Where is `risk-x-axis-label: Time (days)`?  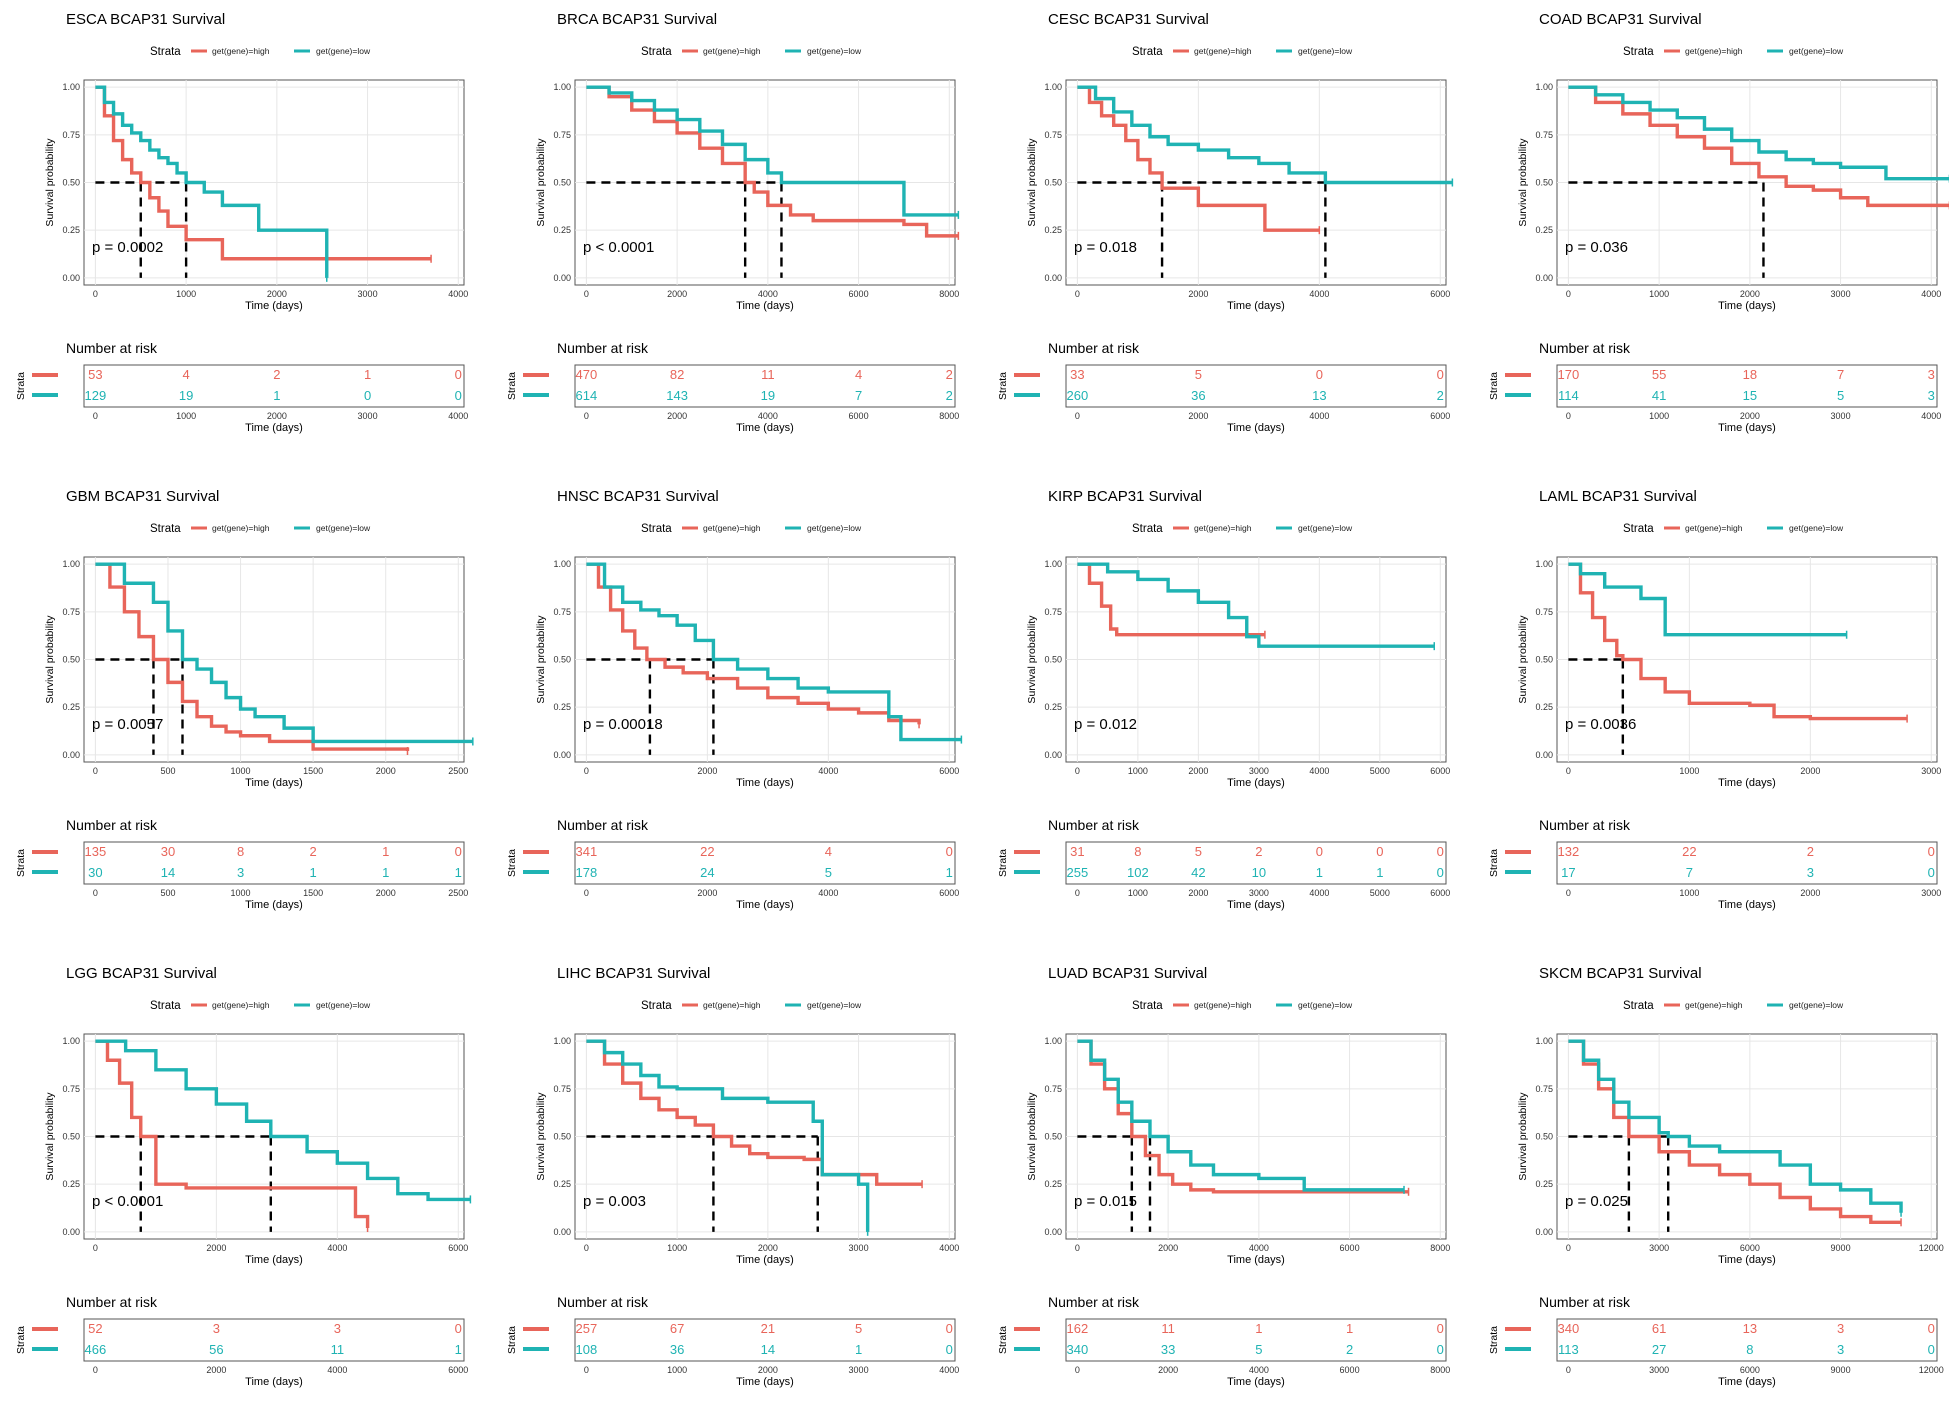 risk-x-axis-label: Time (days) is located at coordinates (1747, 905).